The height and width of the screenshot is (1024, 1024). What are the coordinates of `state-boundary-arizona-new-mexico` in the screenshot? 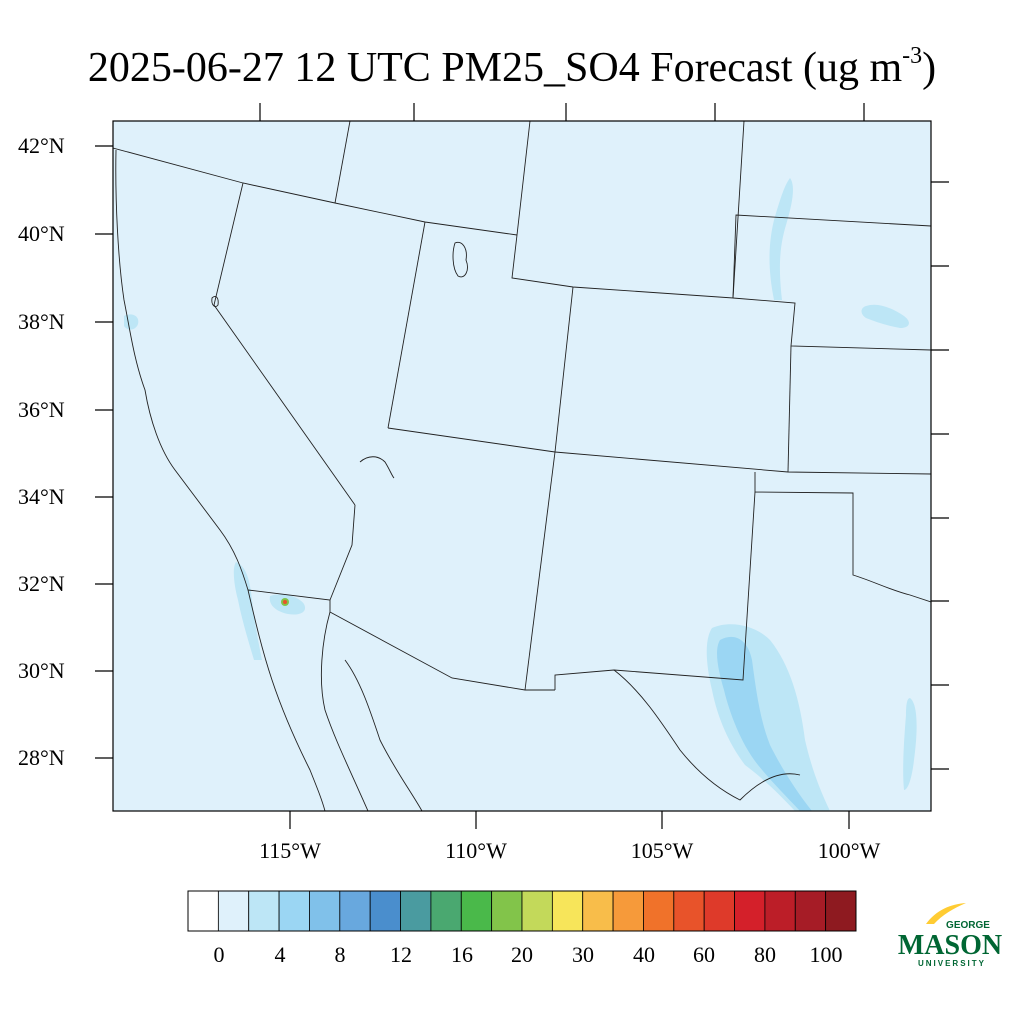 It's located at (540, 571).